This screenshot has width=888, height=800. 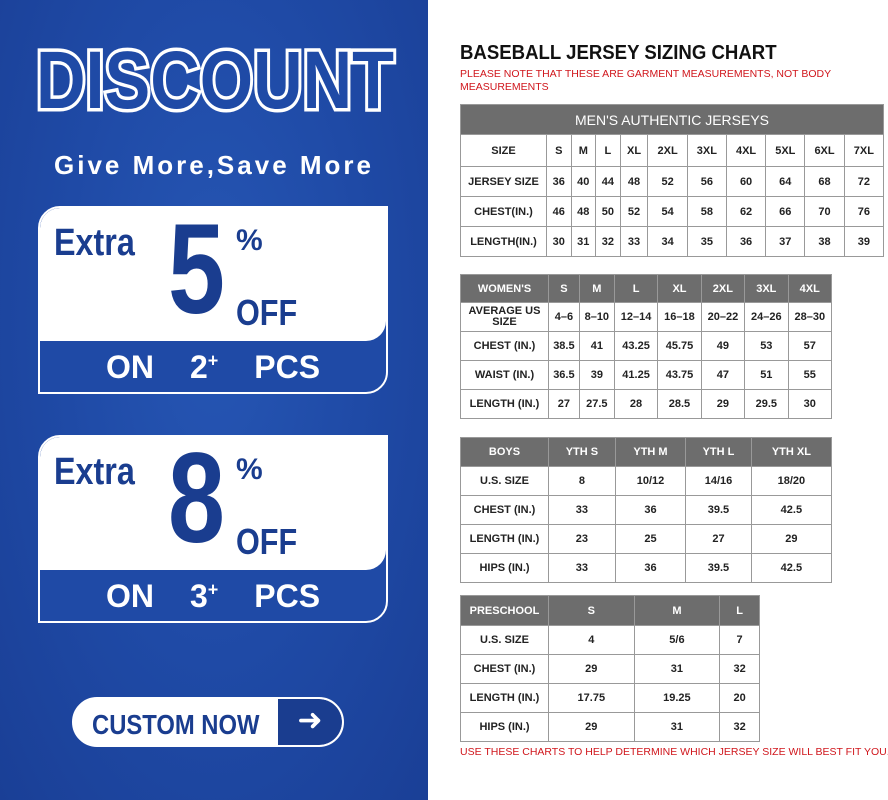 I want to click on table-cell: 62, so click(x=746, y=211).